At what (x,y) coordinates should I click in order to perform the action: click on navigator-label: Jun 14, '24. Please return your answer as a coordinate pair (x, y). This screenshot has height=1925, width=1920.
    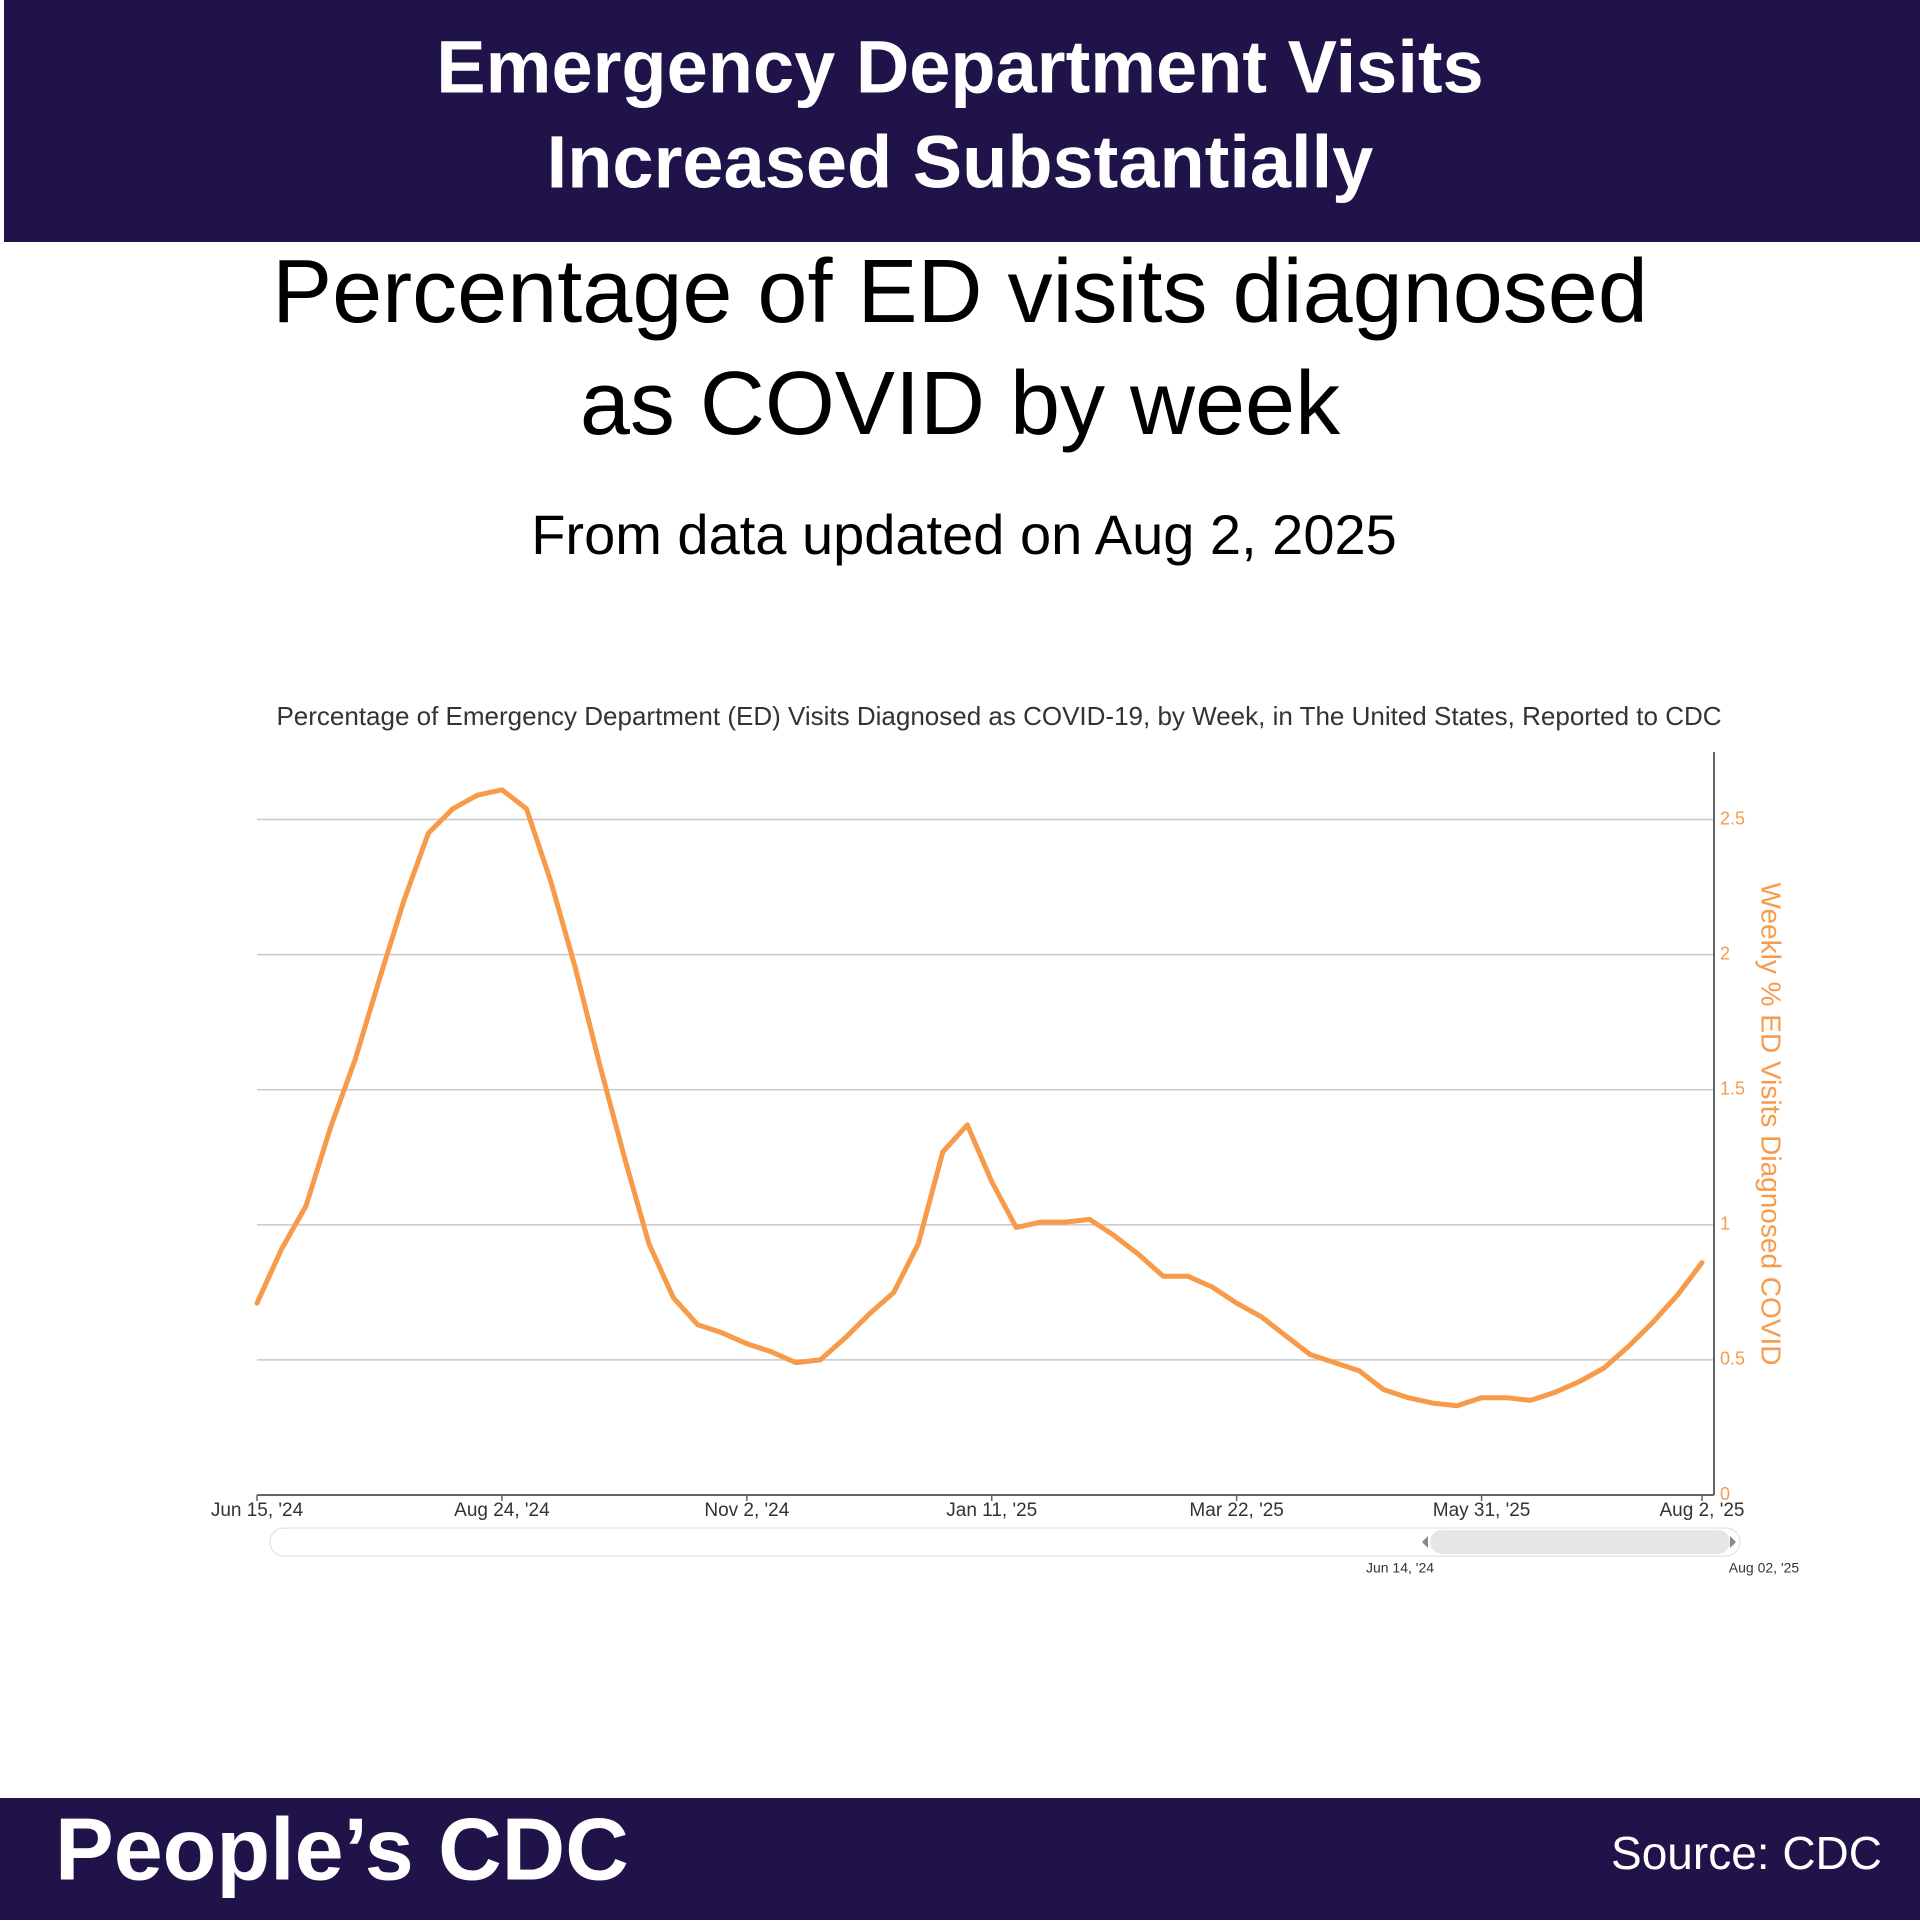
    Looking at the image, I should click on (1400, 1568).